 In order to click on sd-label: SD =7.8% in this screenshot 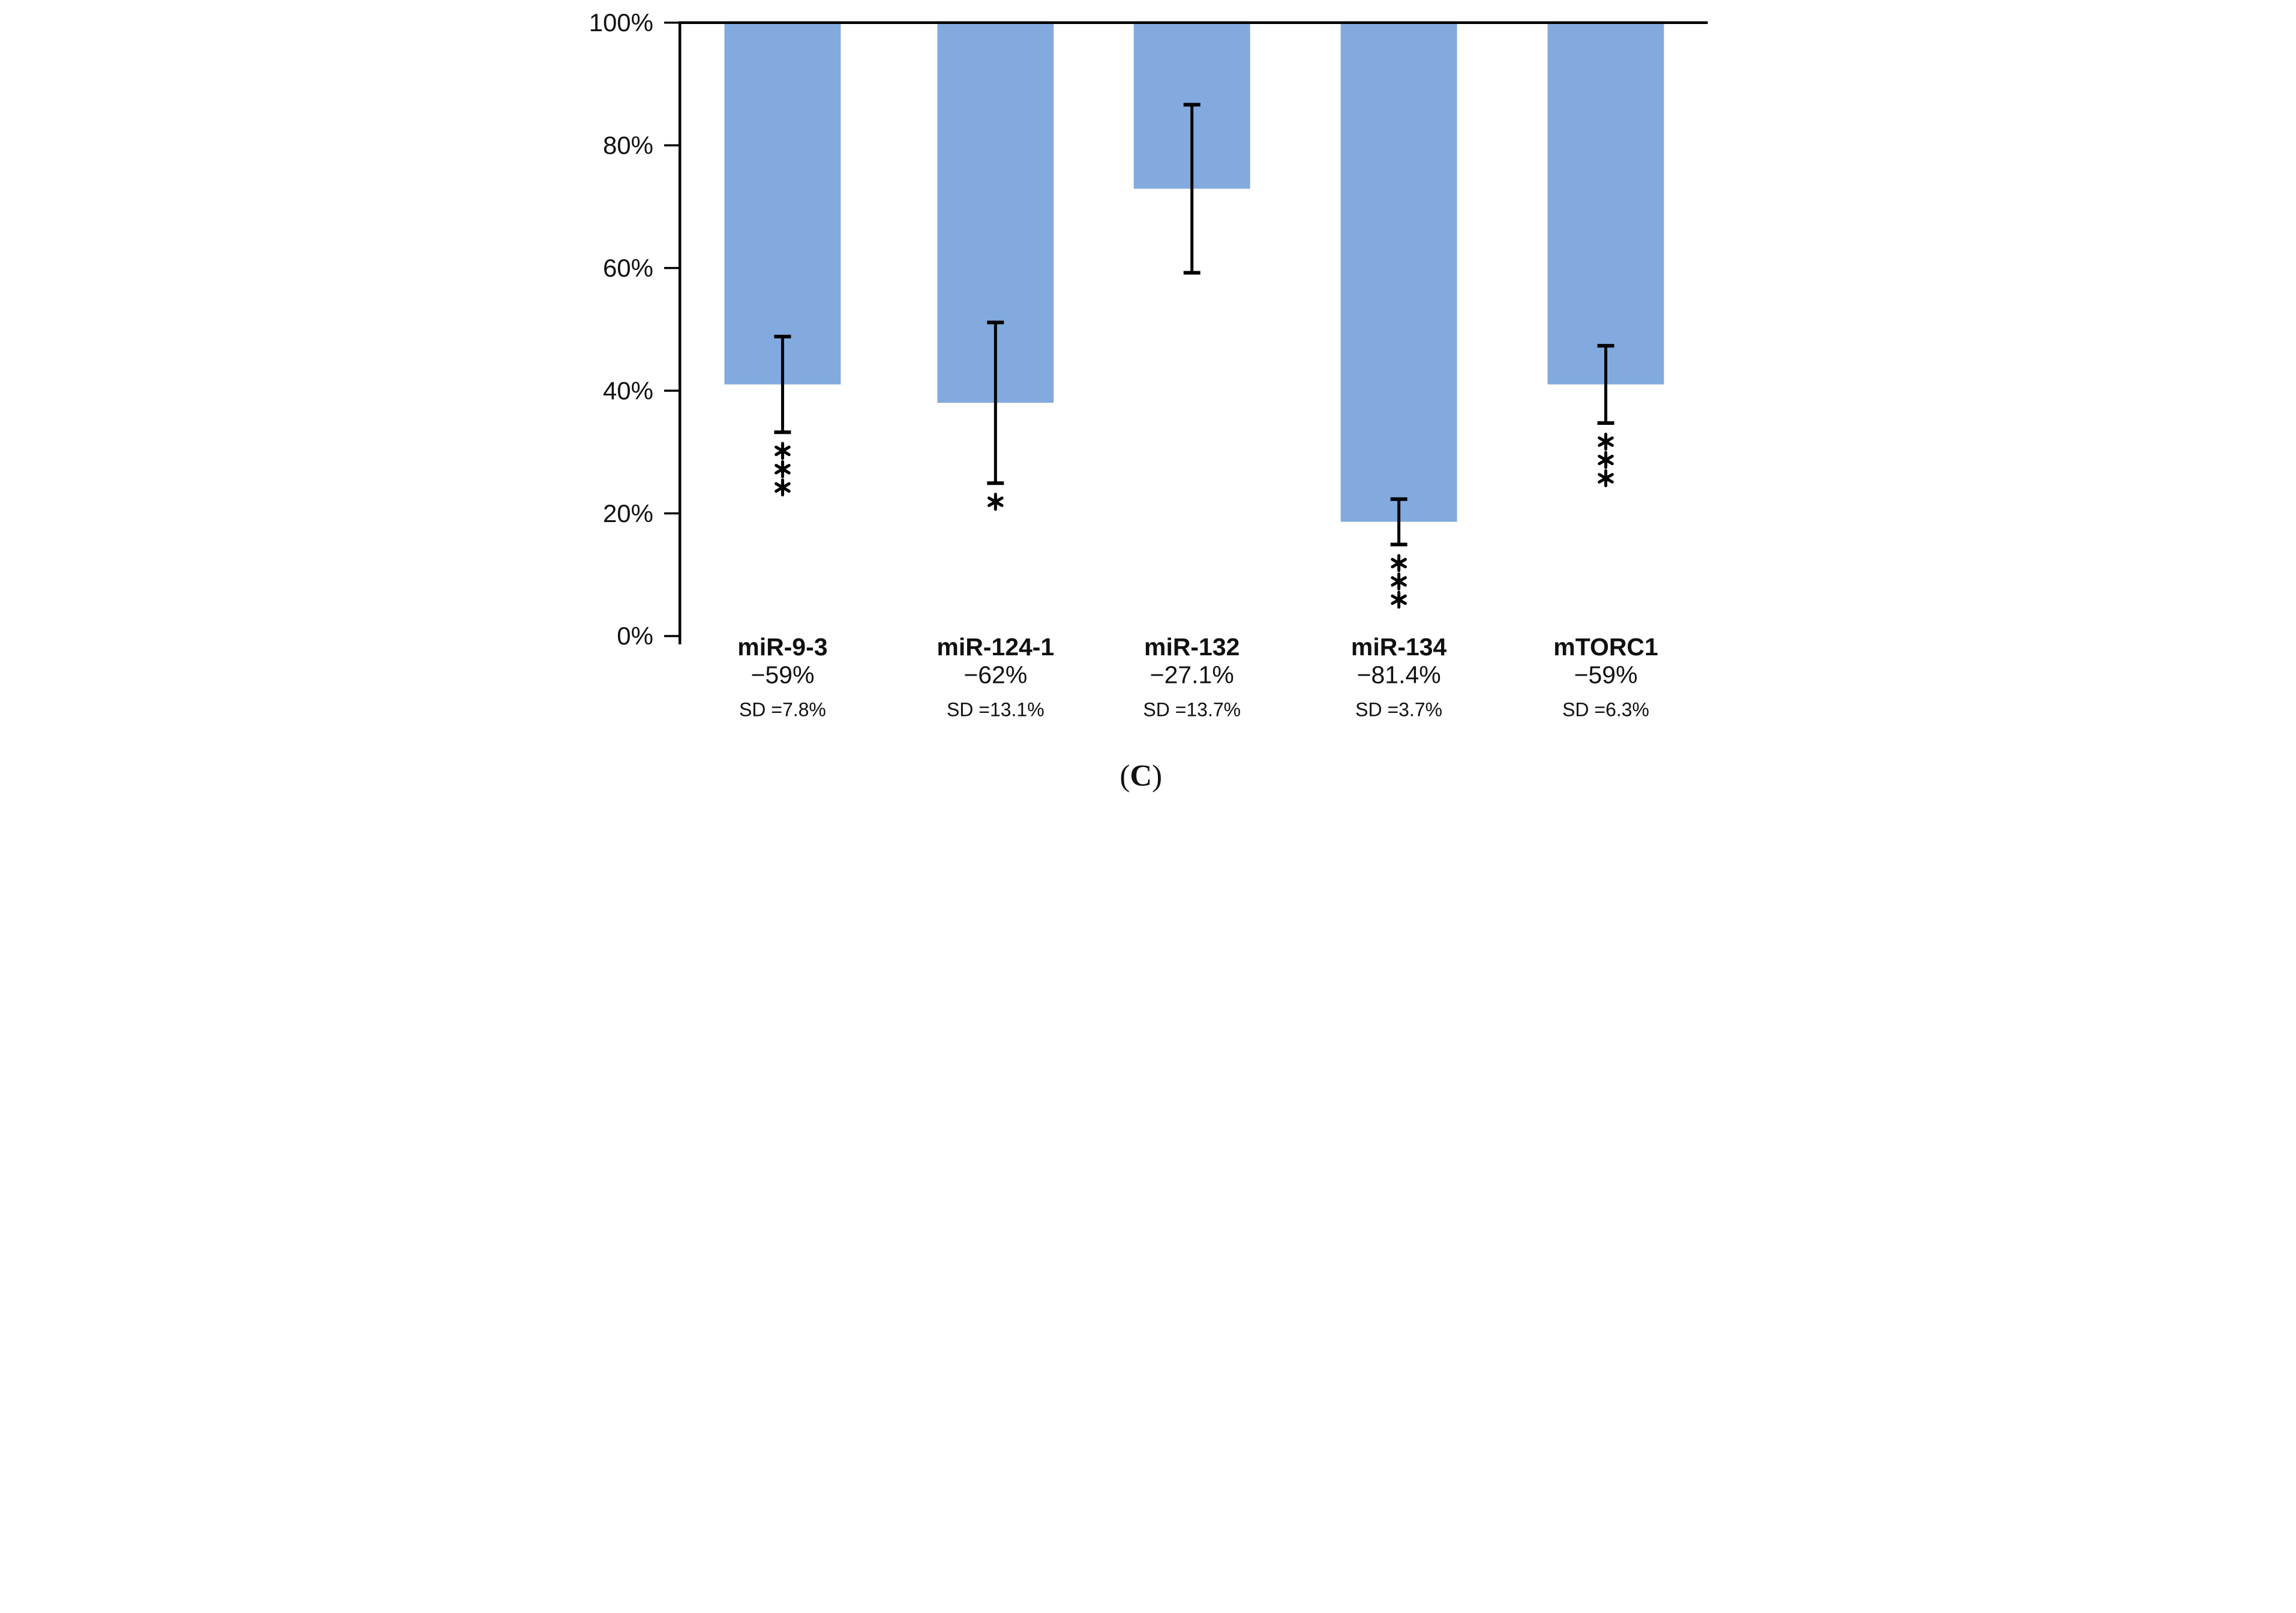, I will do `click(783, 710)`.